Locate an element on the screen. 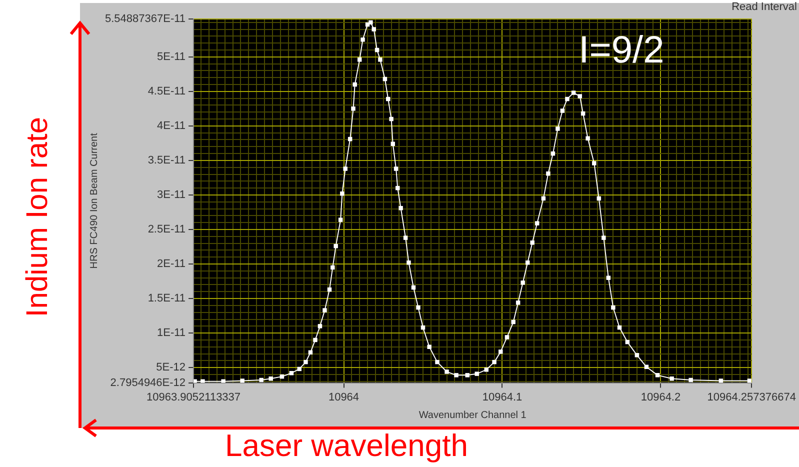 This screenshot has width=799, height=467. y-tick-label: 4E-11 is located at coordinates (171, 126).